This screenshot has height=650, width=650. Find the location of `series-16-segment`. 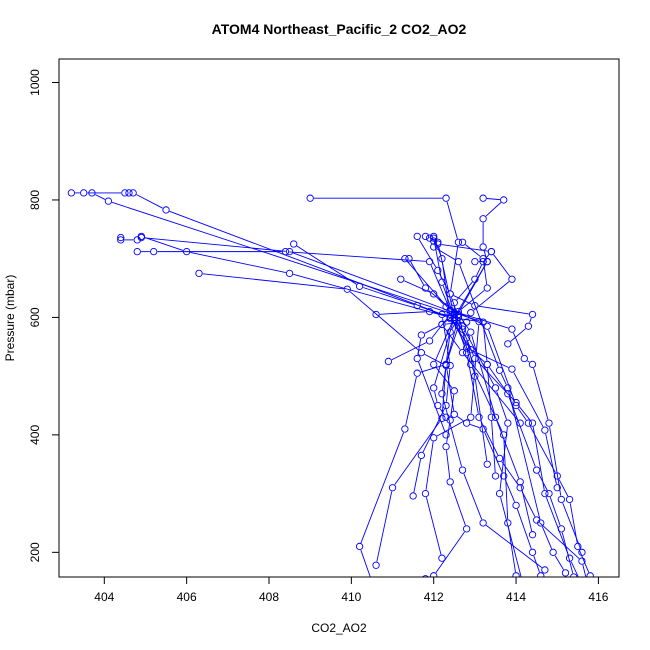

series-16-segment is located at coordinates (522, 414).